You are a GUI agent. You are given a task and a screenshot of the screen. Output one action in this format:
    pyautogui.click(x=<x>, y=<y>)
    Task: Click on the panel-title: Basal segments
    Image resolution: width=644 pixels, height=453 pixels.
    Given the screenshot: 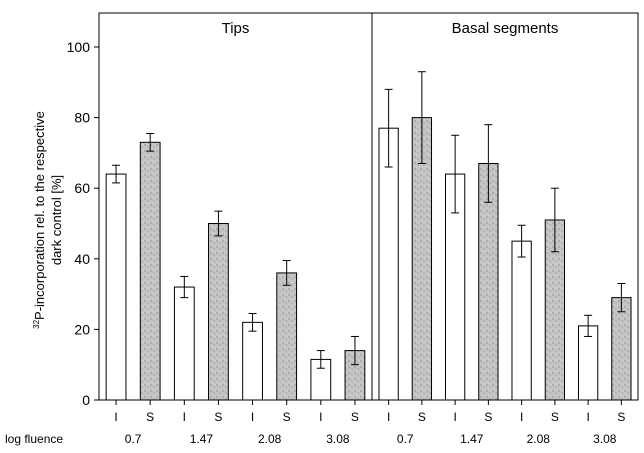 What is the action you would take?
    pyautogui.click(x=505, y=28)
    